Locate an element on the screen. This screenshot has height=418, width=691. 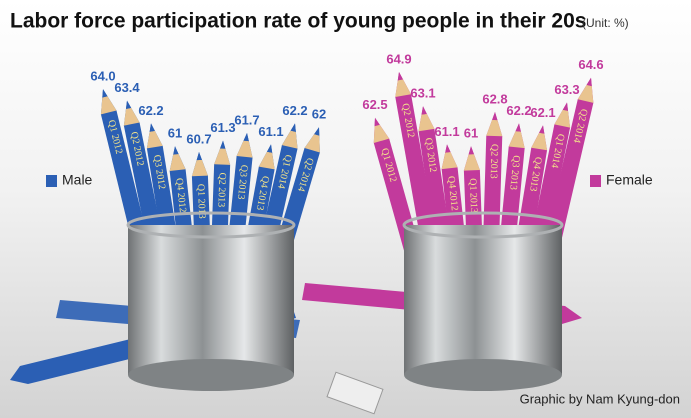
chart-subtitle: (Unit: %) is located at coordinates (605, 23).